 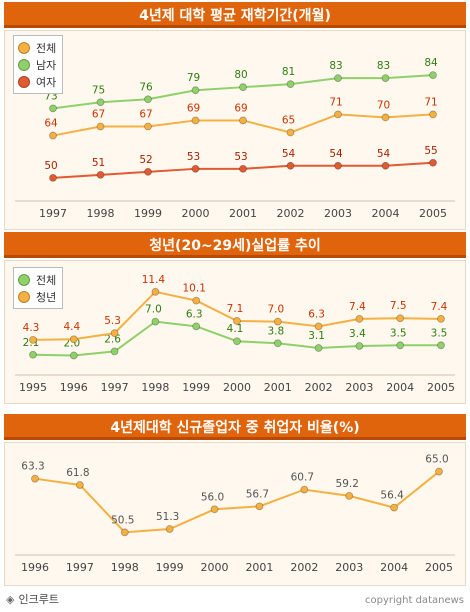 I want to click on data-label: 3.8, so click(x=275, y=331).